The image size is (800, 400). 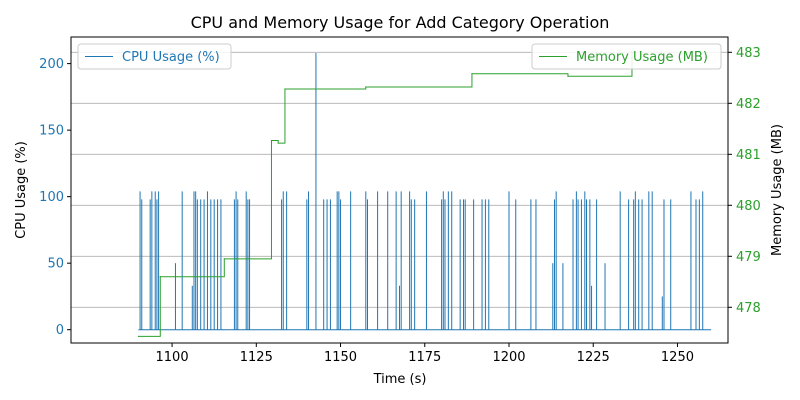 What do you see at coordinates (748, 155) in the screenshot?
I see `right-tick-label: 481` at bounding box center [748, 155].